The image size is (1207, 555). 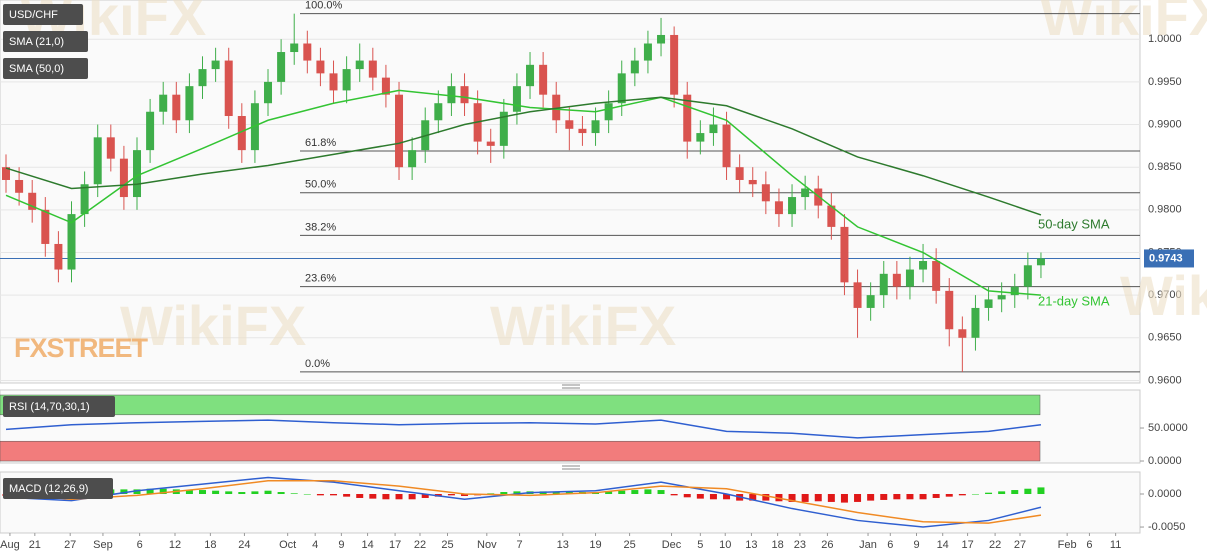 I want to click on x-tick-label: 21, so click(x=35, y=545).